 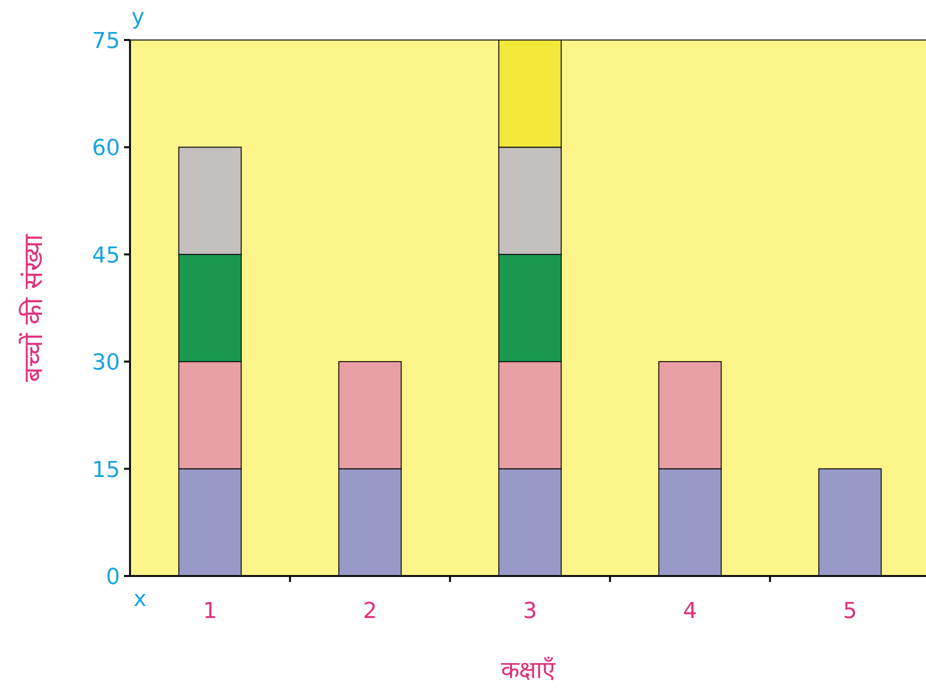 I want to click on y-tick-label: 45, so click(x=106, y=255).